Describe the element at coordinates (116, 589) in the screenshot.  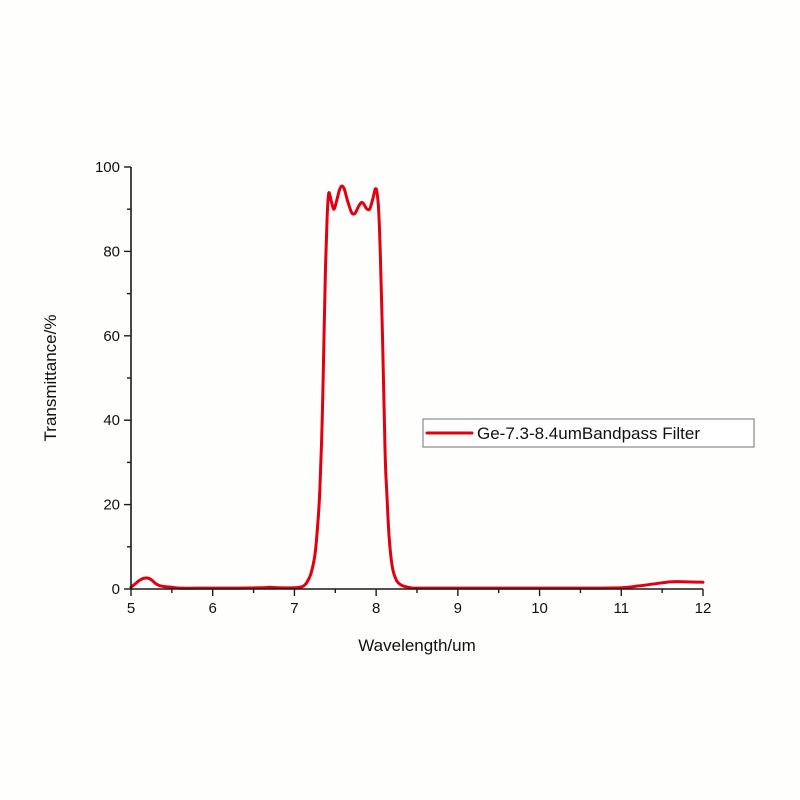
I see `y-tick-label: 0` at that location.